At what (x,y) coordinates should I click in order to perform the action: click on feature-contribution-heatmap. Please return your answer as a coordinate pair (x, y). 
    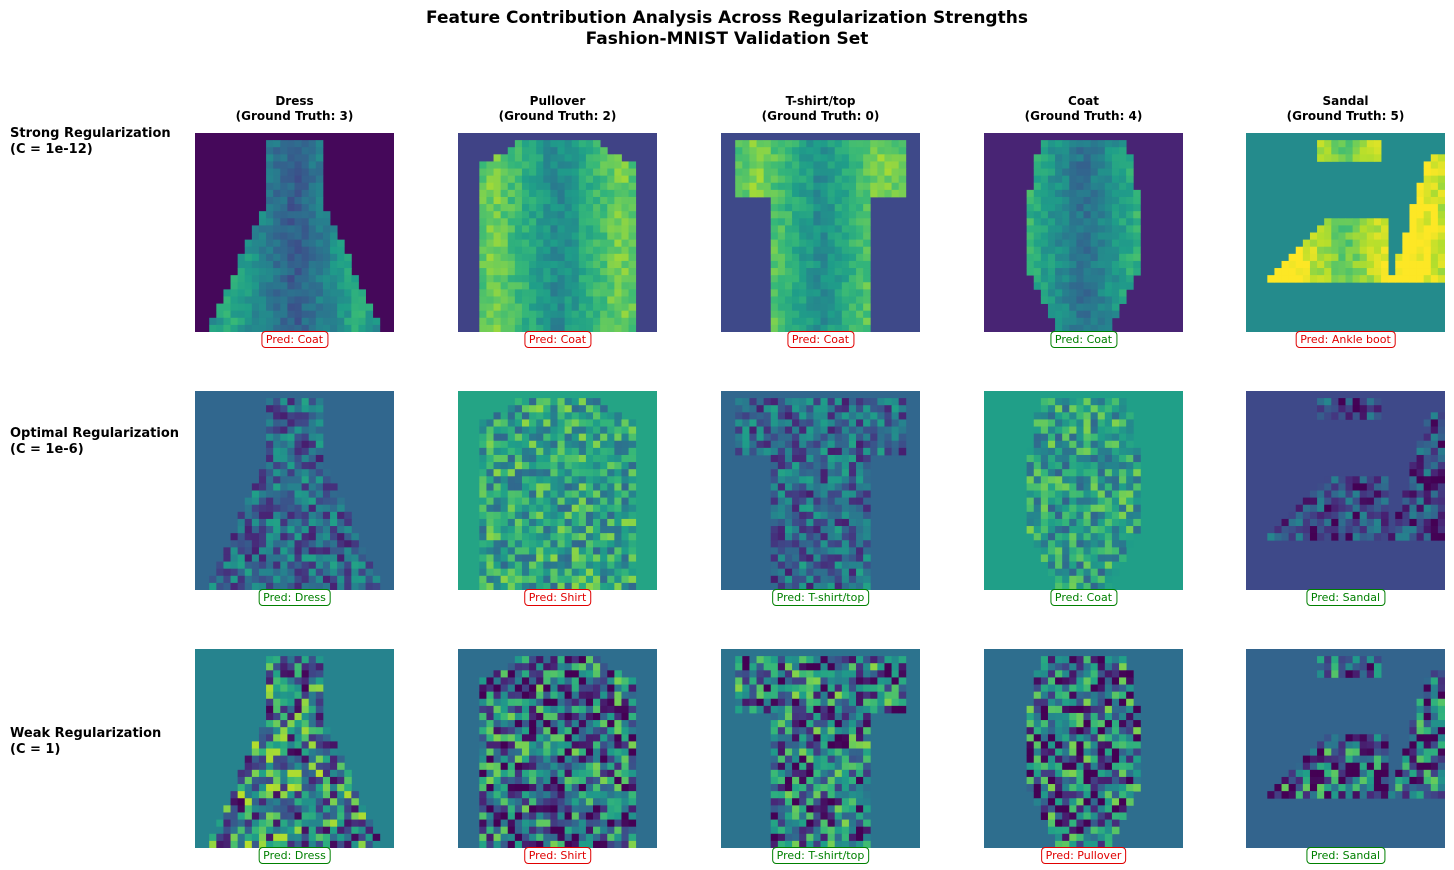
    Looking at the image, I should click on (820, 232).